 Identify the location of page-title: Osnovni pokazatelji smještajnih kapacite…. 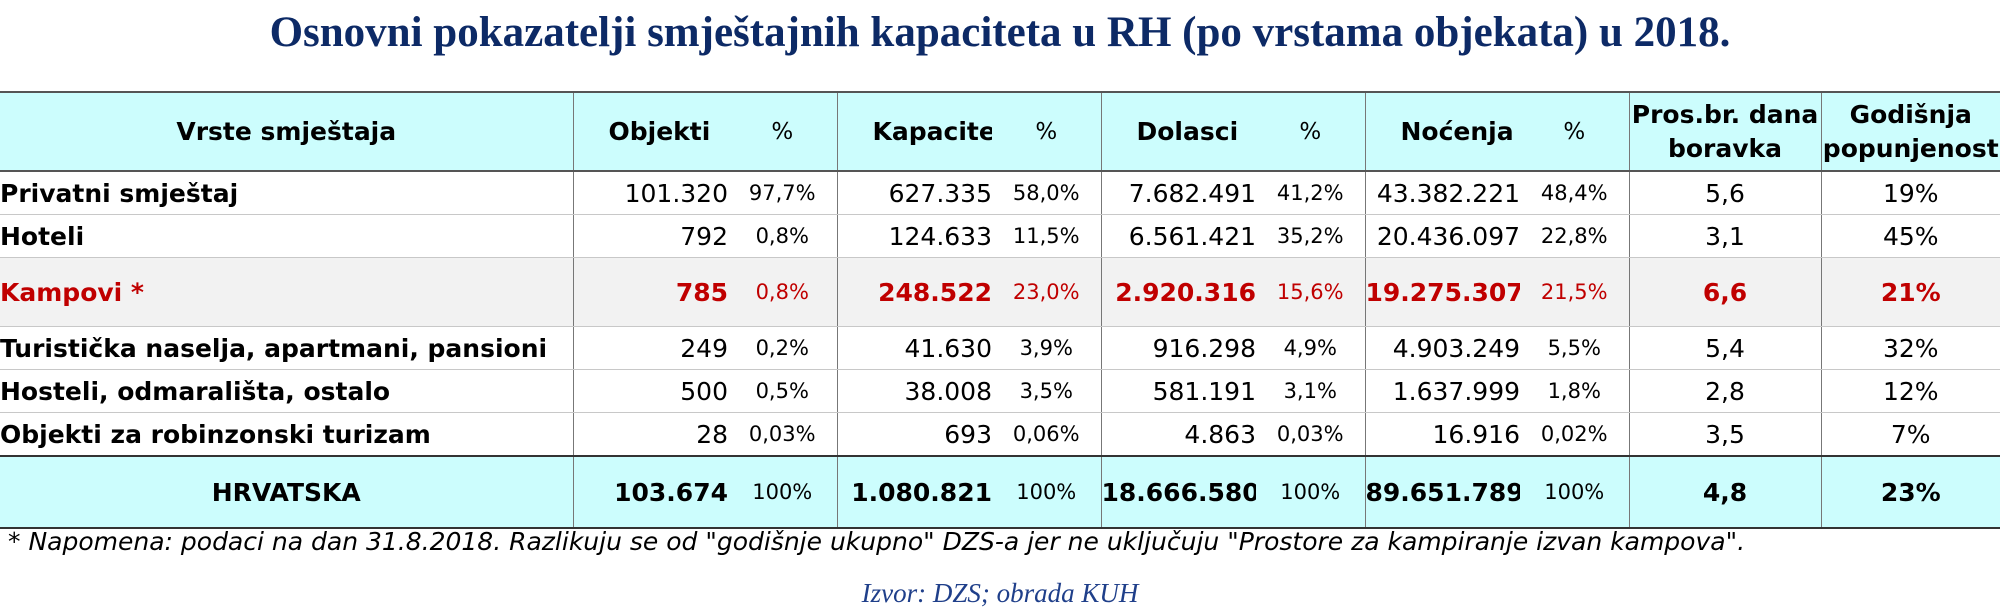
(1000, 32).